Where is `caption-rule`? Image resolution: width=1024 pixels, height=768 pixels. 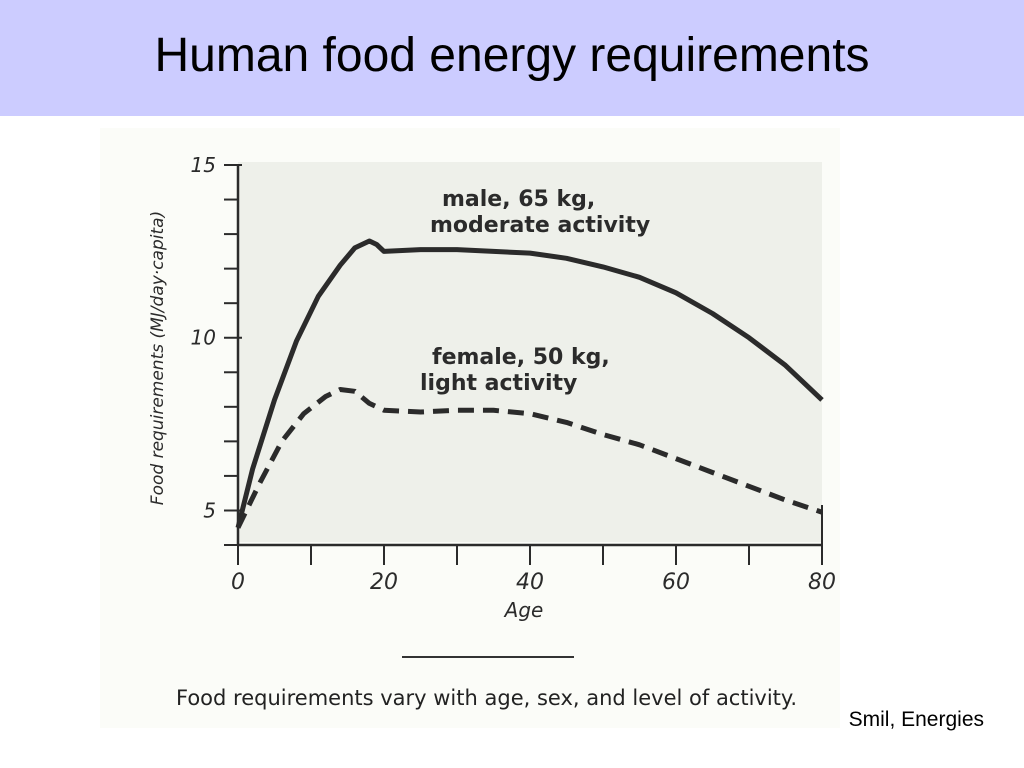 caption-rule is located at coordinates (488, 657).